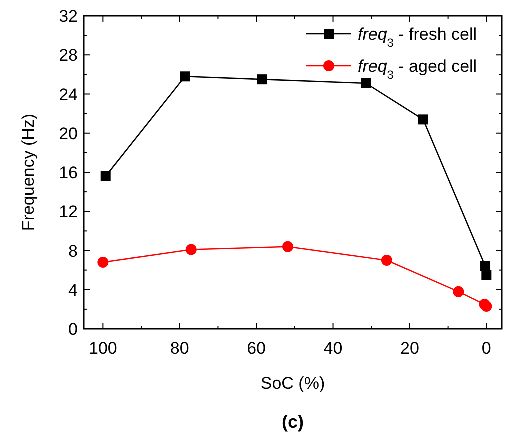 The image size is (506, 439). What do you see at coordinates (73, 290) in the screenshot?
I see `y-tick-label: 4` at bounding box center [73, 290].